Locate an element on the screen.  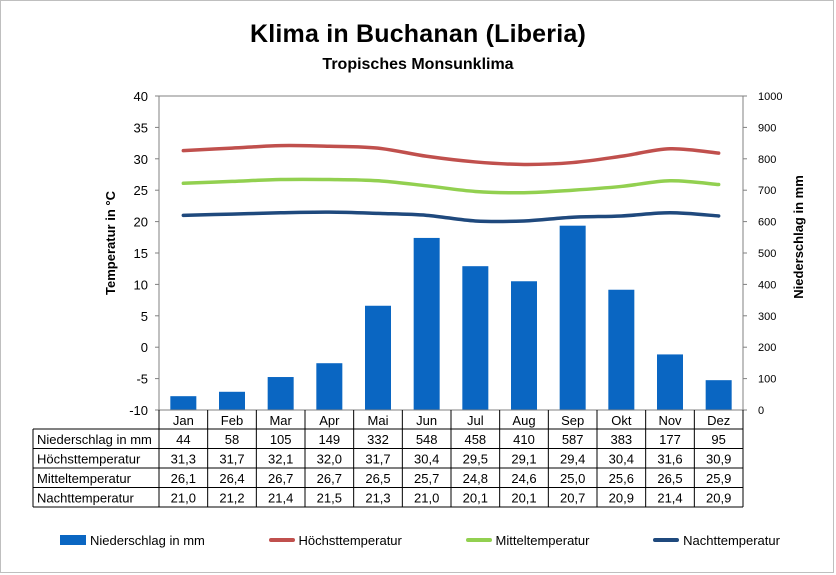
table-cell: 25,0 is located at coordinates (572, 478).